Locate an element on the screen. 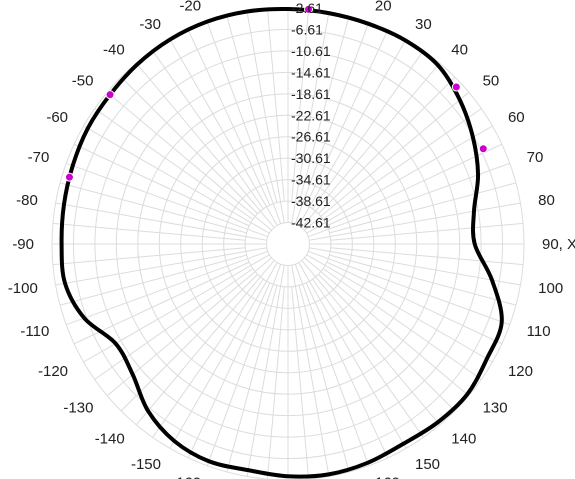 Image resolution: width=575 pixels, height=479 pixels. angle-tick-label: -50 is located at coordinates (83, 81).